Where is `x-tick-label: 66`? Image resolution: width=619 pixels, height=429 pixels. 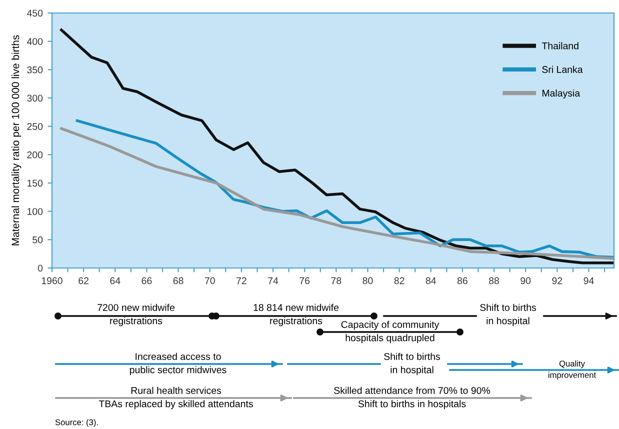
x-tick-label: 66 is located at coordinates (147, 280).